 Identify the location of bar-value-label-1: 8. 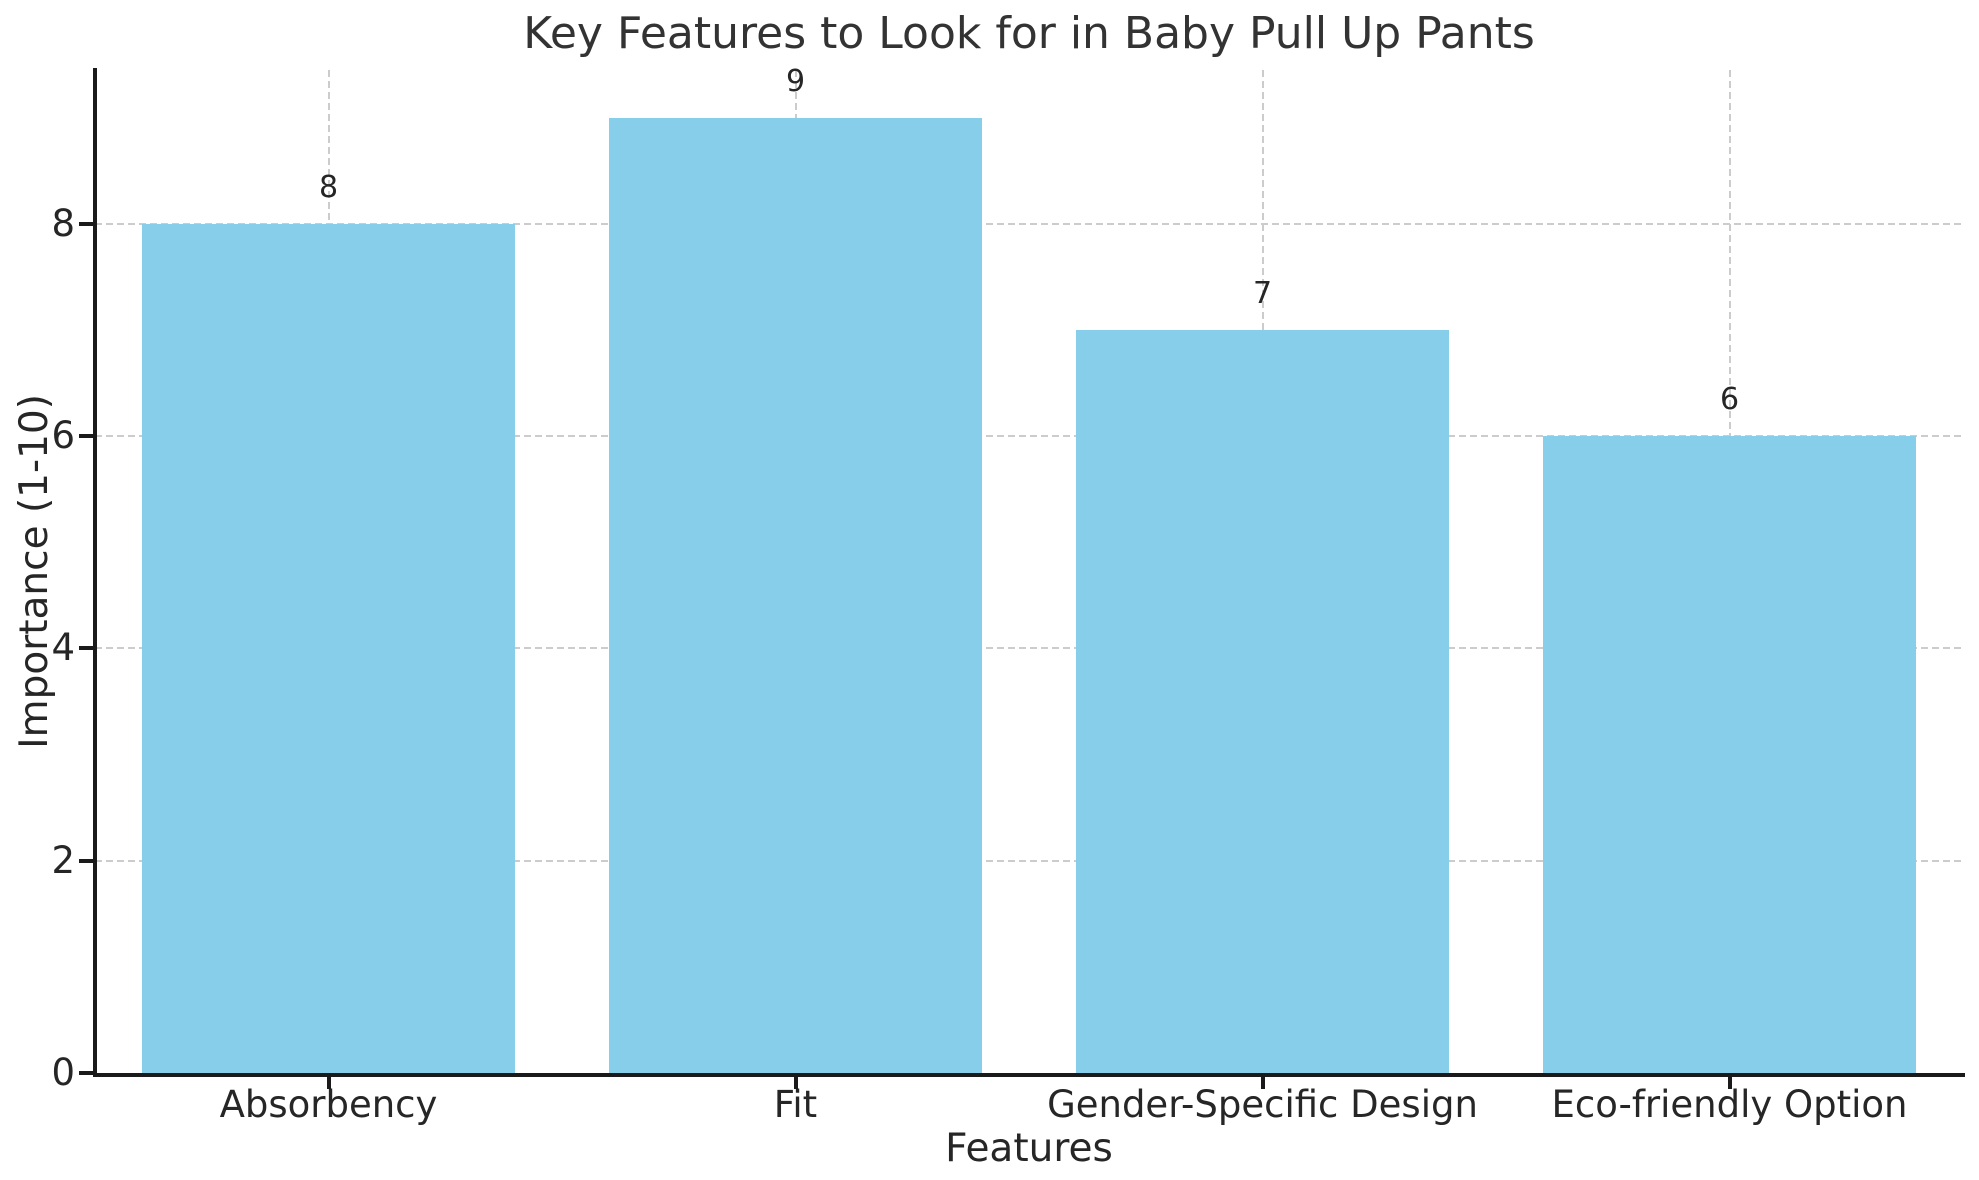
(328, 187).